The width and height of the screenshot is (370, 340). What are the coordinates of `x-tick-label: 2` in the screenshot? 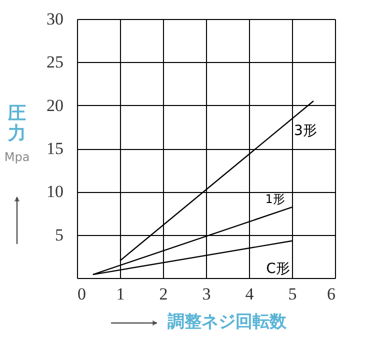 It's located at (163, 294).